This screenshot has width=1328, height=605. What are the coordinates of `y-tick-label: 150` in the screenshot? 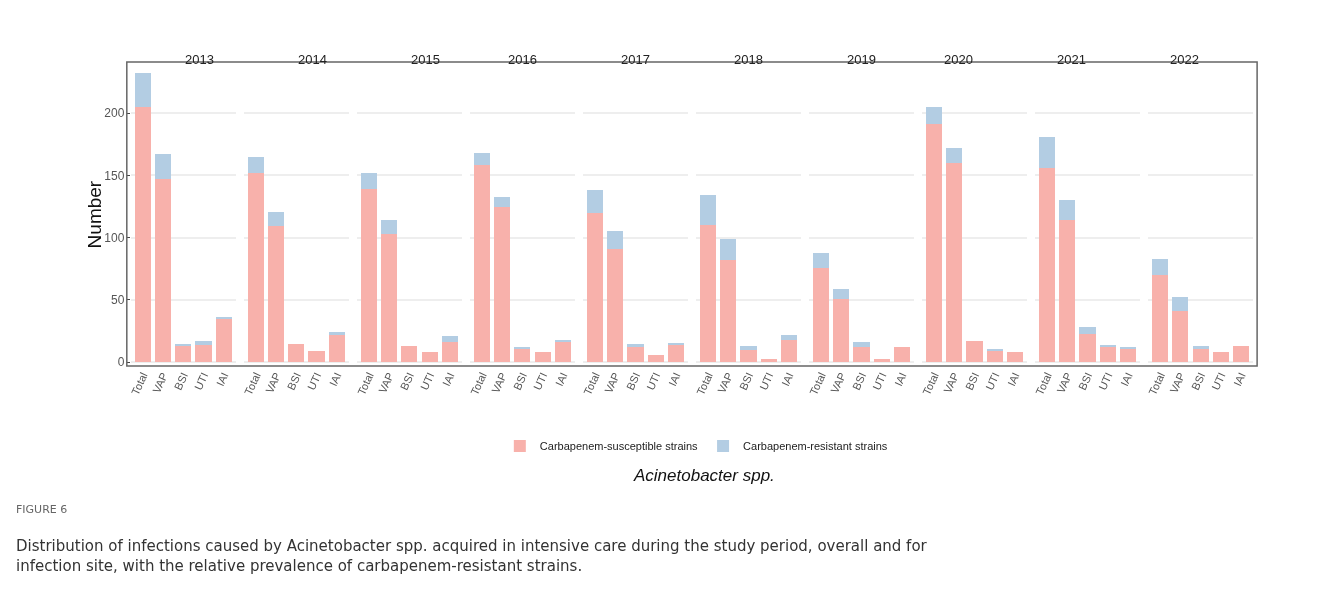 It's located at (114, 175).